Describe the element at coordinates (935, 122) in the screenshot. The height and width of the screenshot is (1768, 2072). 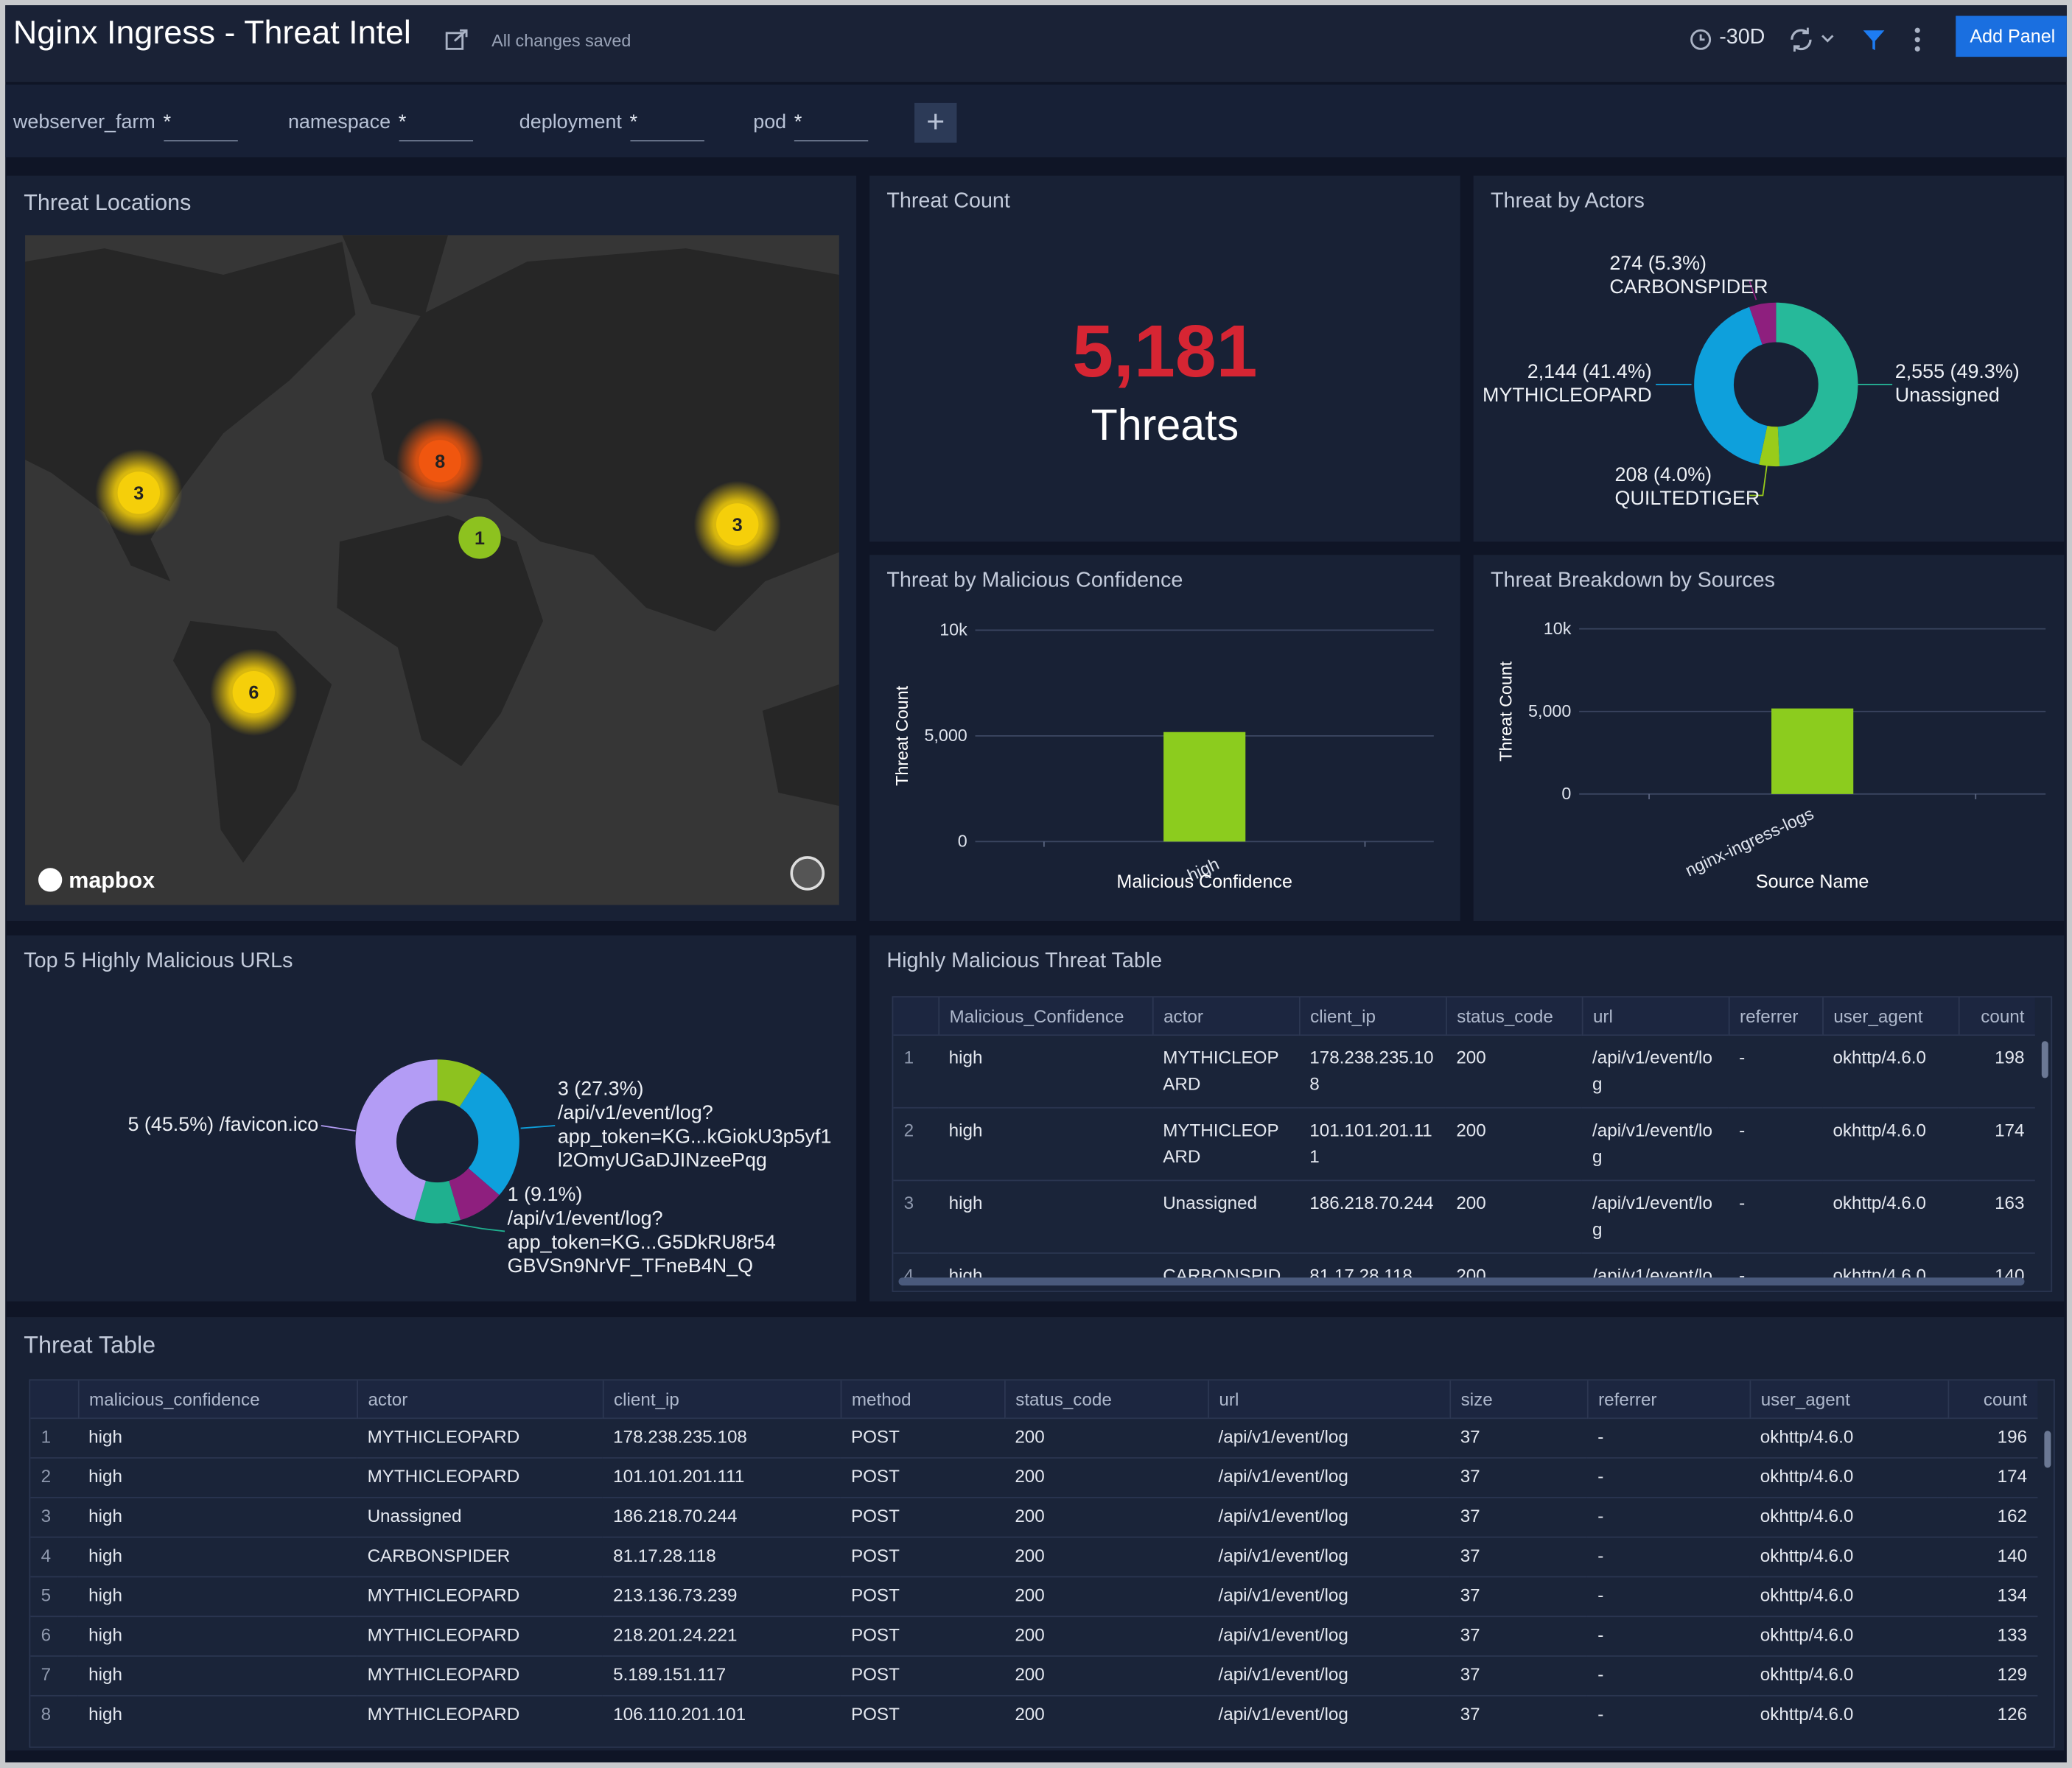
I see `add-filter-button: +` at that location.